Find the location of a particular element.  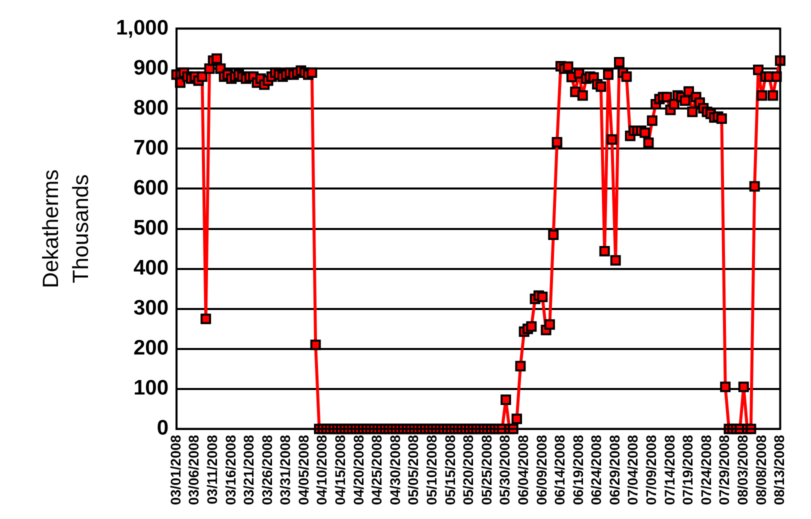

x-tick-label: 08/13/2008 is located at coordinates (779, 470).